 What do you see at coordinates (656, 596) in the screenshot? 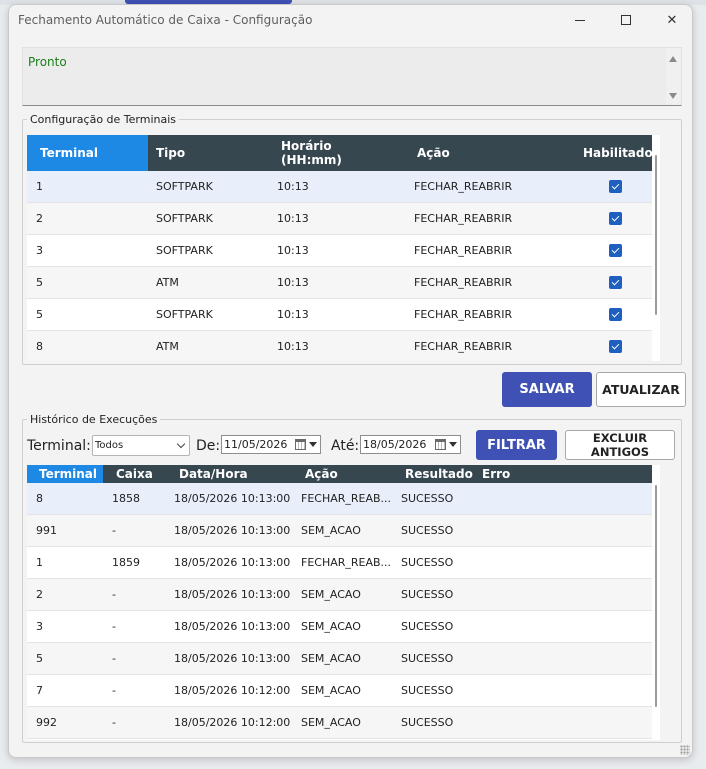
I see `history-scroll-thumb` at bounding box center [656, 596].